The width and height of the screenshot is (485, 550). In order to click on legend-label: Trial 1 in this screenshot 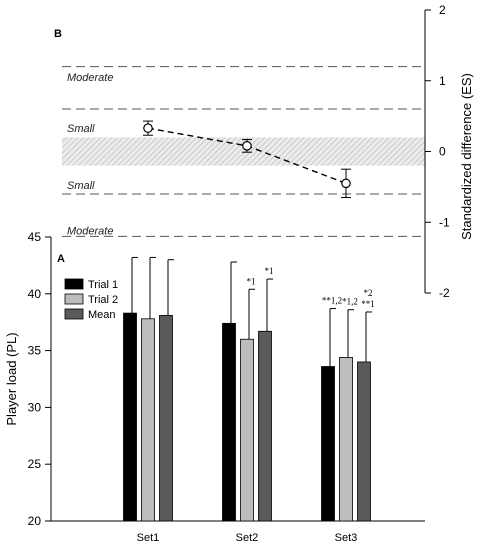, I will do `click(103, 285)`.